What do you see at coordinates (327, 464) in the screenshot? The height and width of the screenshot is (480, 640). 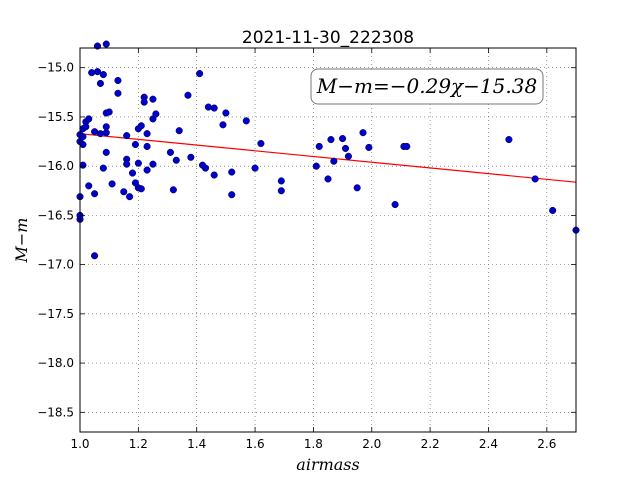 I see `x-axis-label: airmass` at bounding box center [327, 464].